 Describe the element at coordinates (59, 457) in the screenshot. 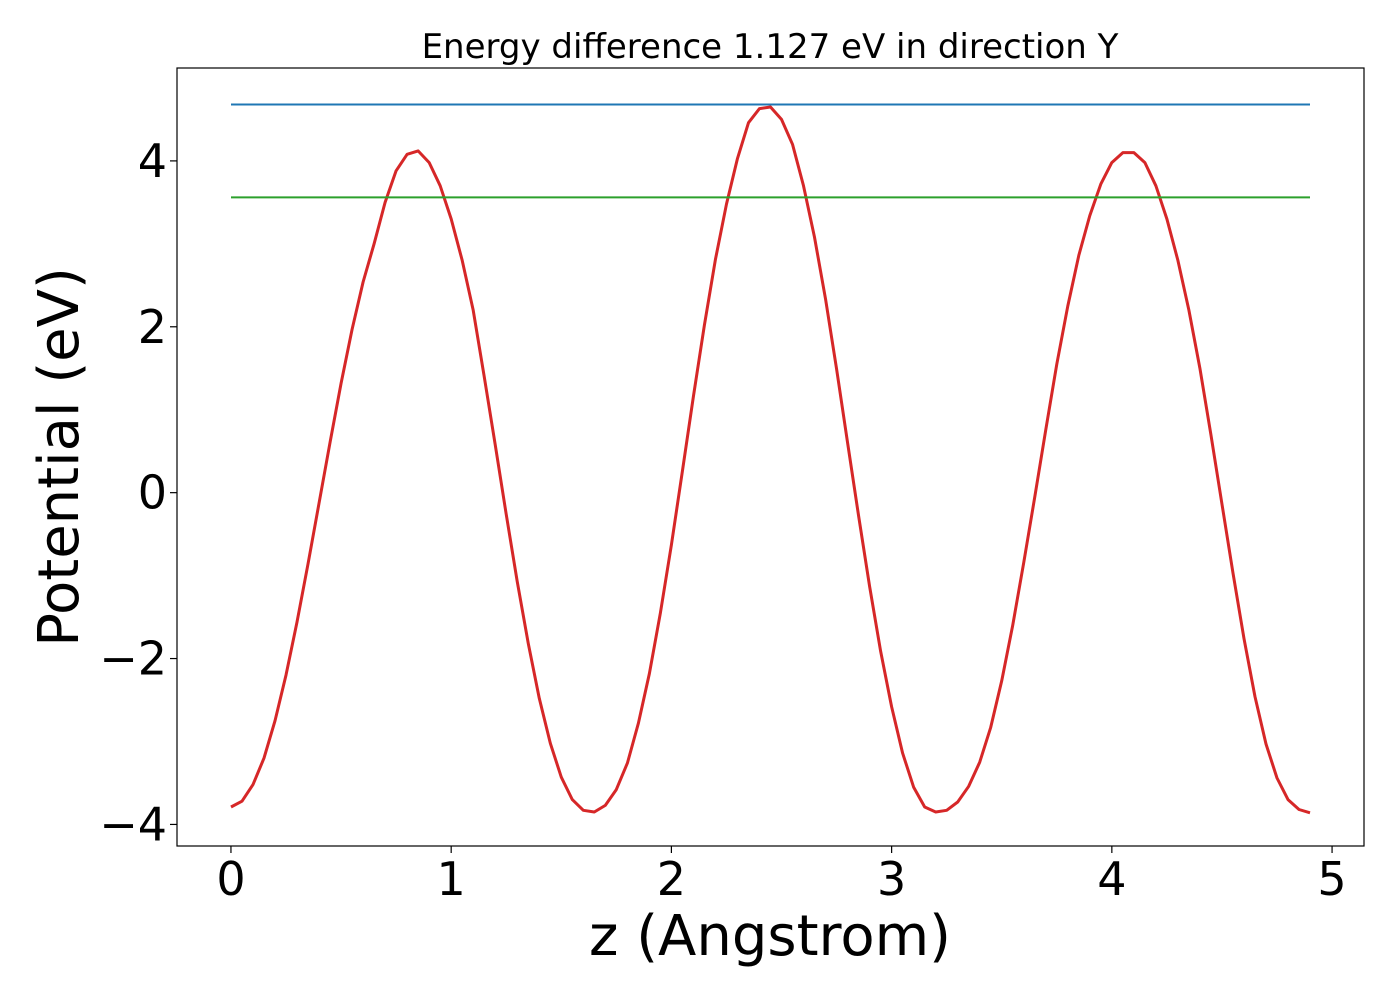

I see `y-axis-label: Potential (eV)` at that location.